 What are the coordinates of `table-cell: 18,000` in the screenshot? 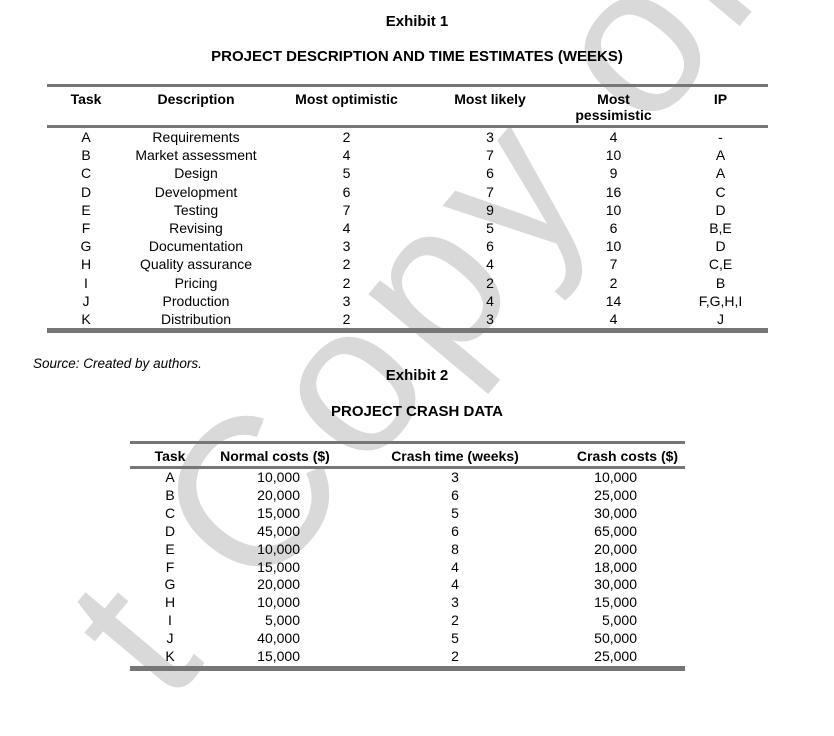 It's located at (615, 566).